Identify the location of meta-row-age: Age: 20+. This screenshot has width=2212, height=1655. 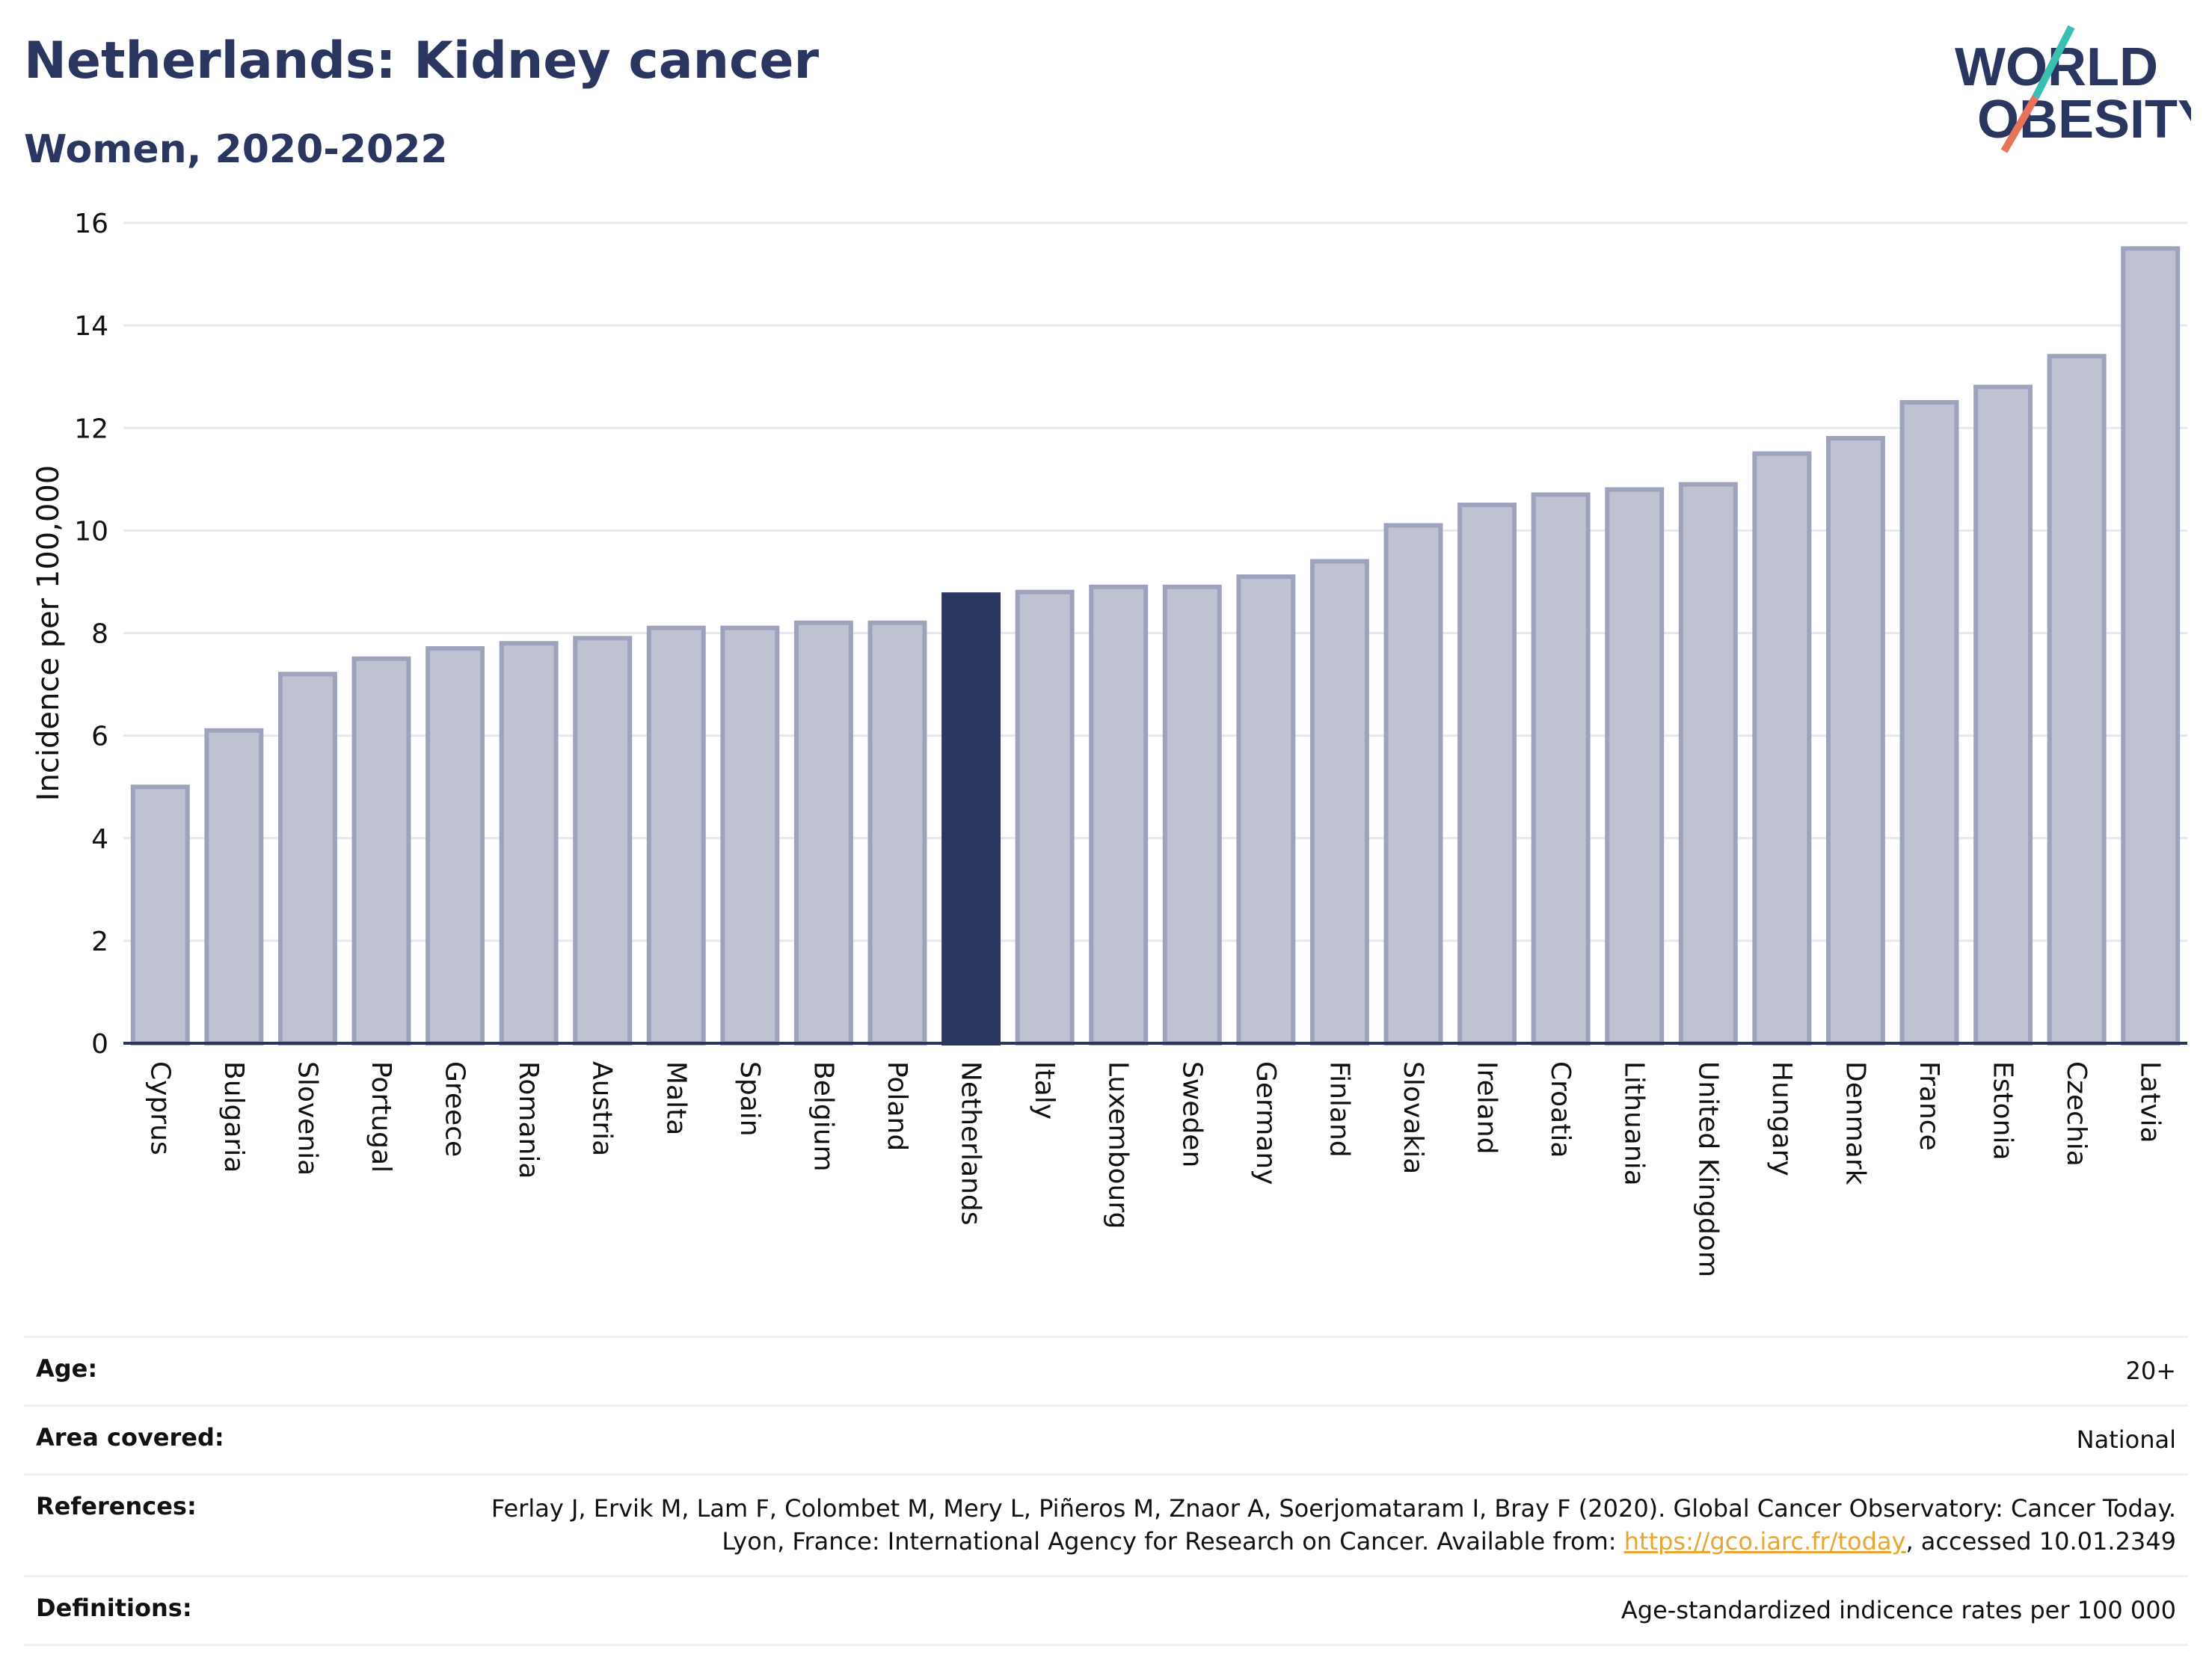
(1106, 1370).